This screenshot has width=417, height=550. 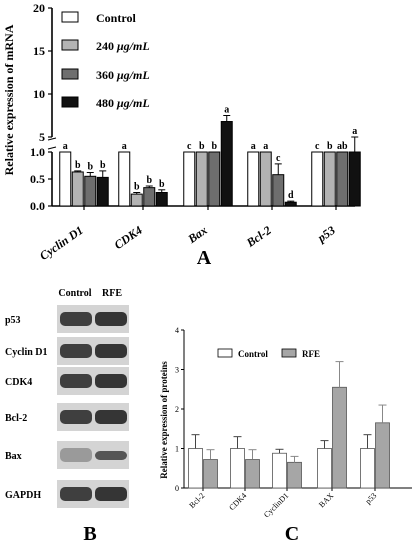 I want to click on protein-category-label: p53, so click(x=371, y=498).